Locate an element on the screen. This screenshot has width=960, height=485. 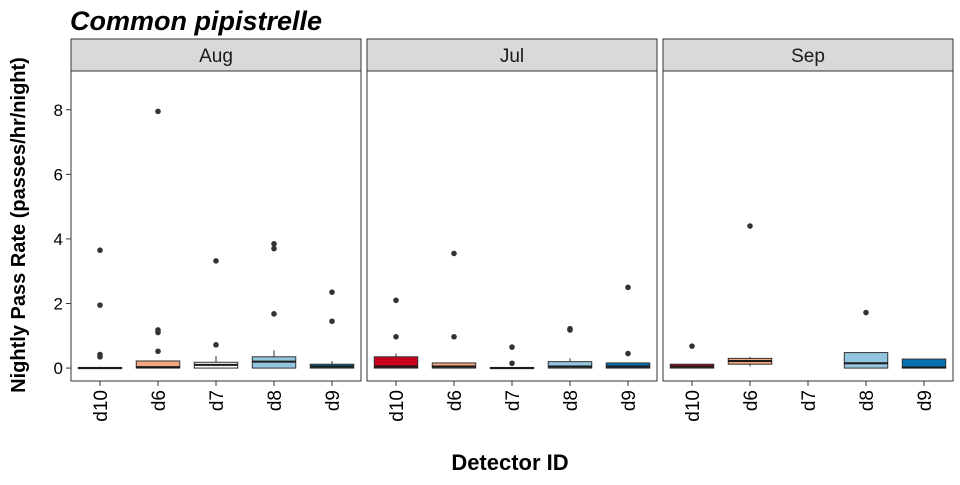
facet-strip-label: Jul is located at coordinates (512, 56).